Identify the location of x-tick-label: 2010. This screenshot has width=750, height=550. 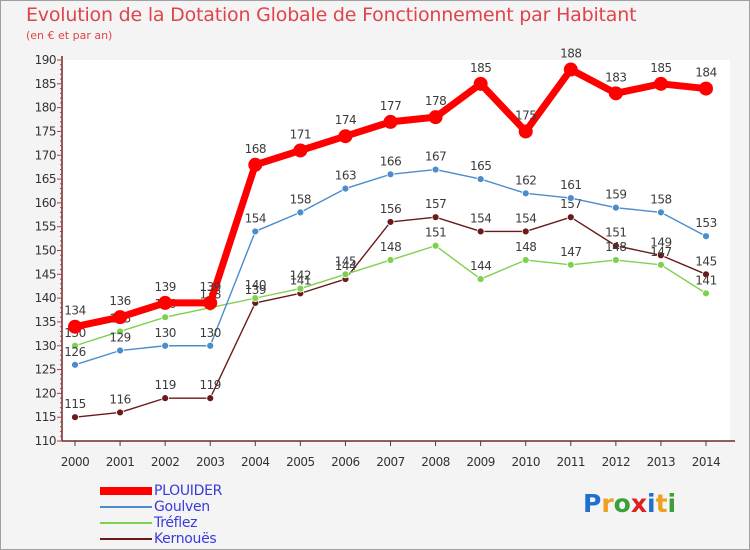
(525, 462).